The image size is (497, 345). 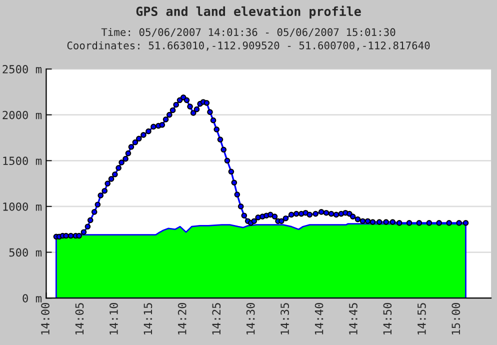 What do you see at coordinates (114, 318) in the screenshot?
I see `x-tick-label: 14:10` at bounding box center [114, 318].